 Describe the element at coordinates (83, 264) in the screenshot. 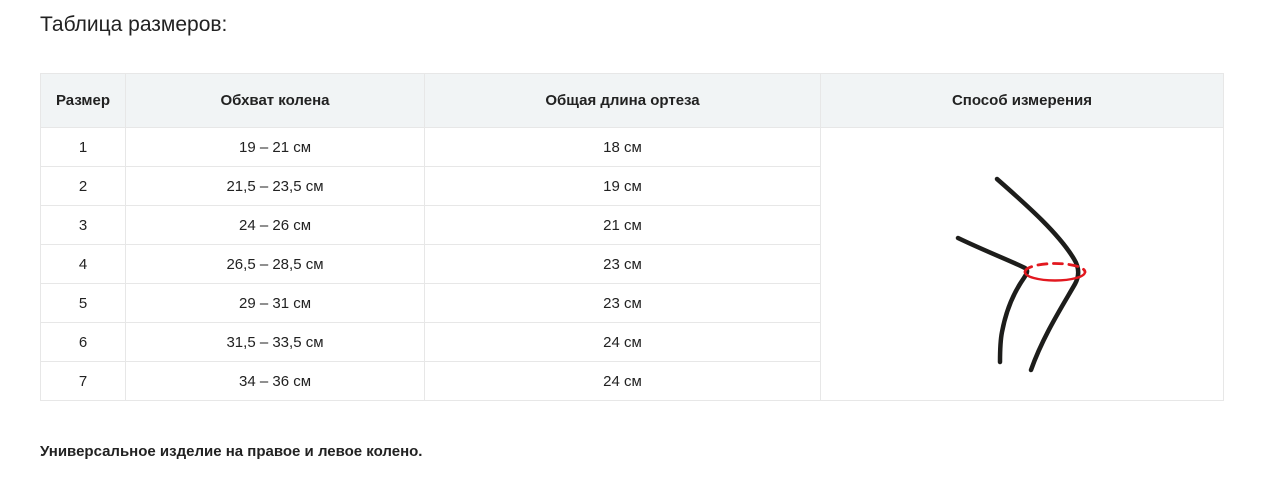

I see `size-cell: 4` at that location.